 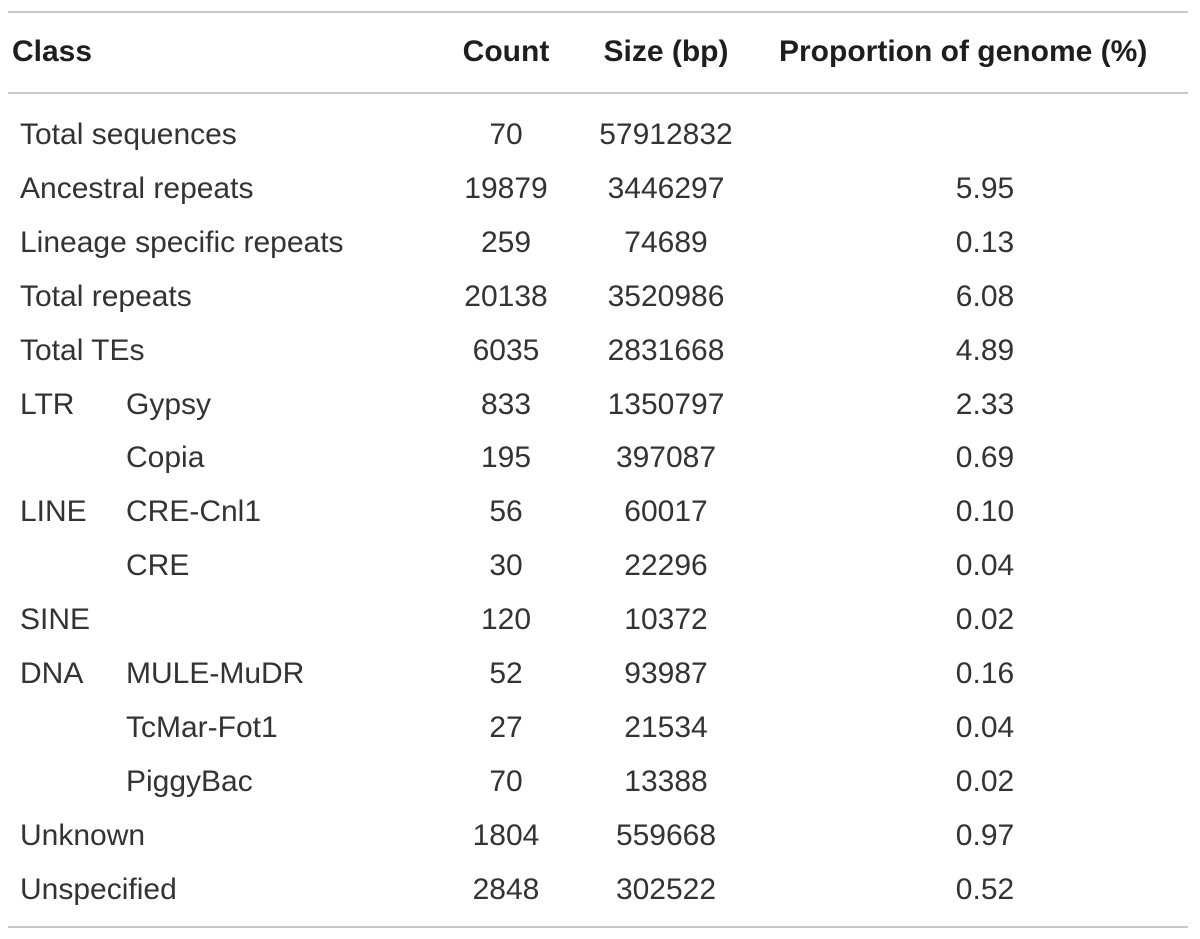 What do you see at coordinates (985, 242) in the screenshot?
I see `cell-proportion: 0.13` at bounding box center [985, 242].